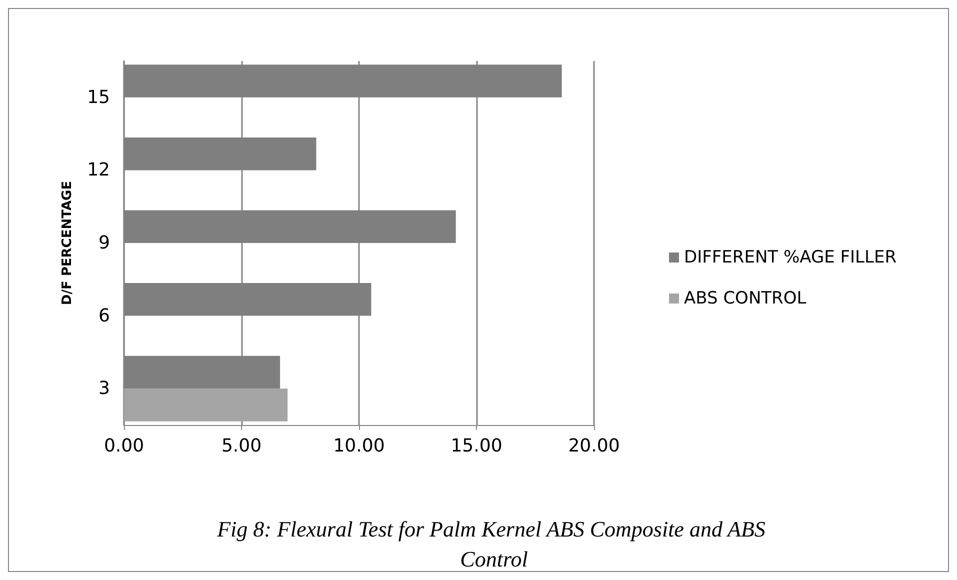 This screenshot has width=957, height=580. What do you see at coordinates (241, 446) in the screenshot?
I see `x-tick-label: 5.00` at bounding box center [241, 446].